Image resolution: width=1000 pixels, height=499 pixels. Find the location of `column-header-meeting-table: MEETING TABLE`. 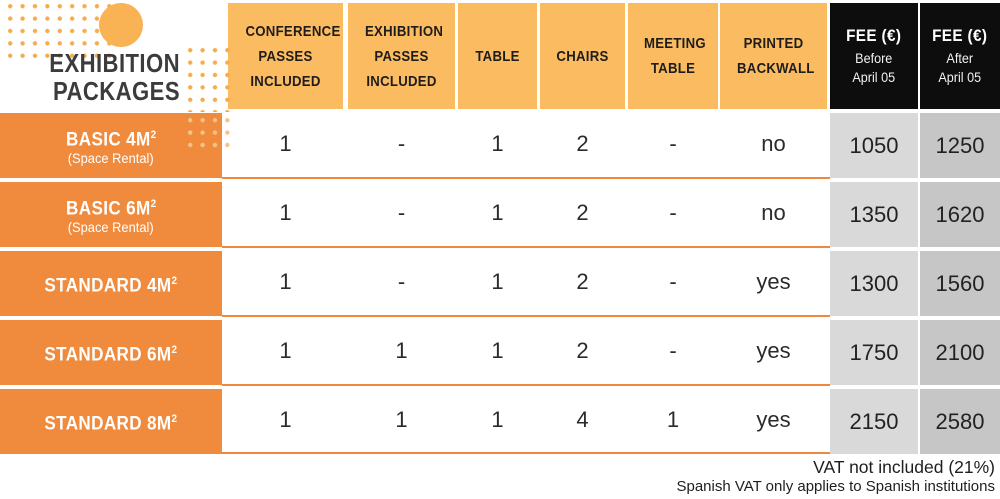

column-header-meeting-table: MEETING TABLE is located at coordinates (671, 54).